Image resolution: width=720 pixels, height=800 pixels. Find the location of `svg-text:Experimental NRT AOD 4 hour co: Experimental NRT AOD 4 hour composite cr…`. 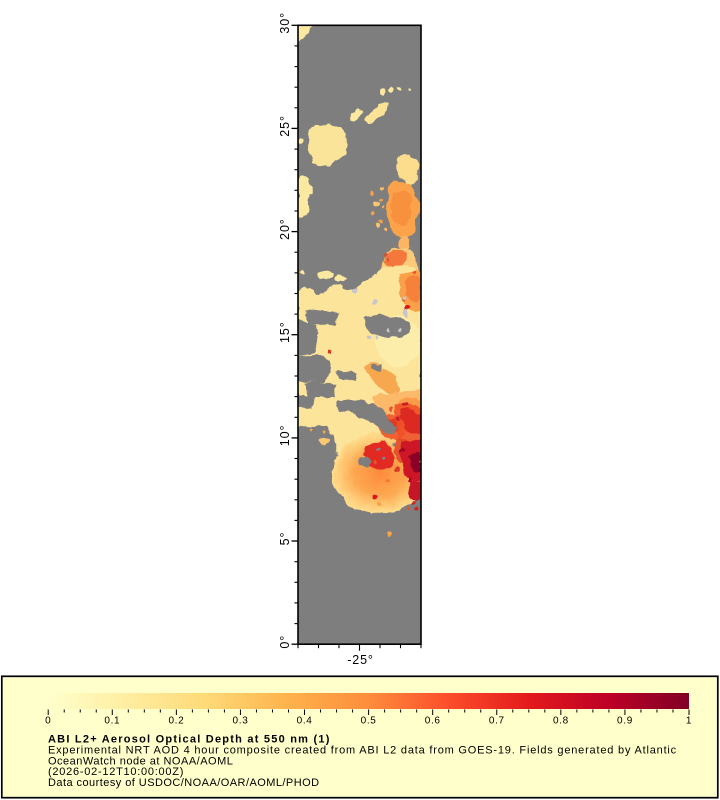

svg-text:Experimental NRT AOD 4 hour co: Experimental NRT AOD 4 hour composite cr… is located at coordinates (362, 751).